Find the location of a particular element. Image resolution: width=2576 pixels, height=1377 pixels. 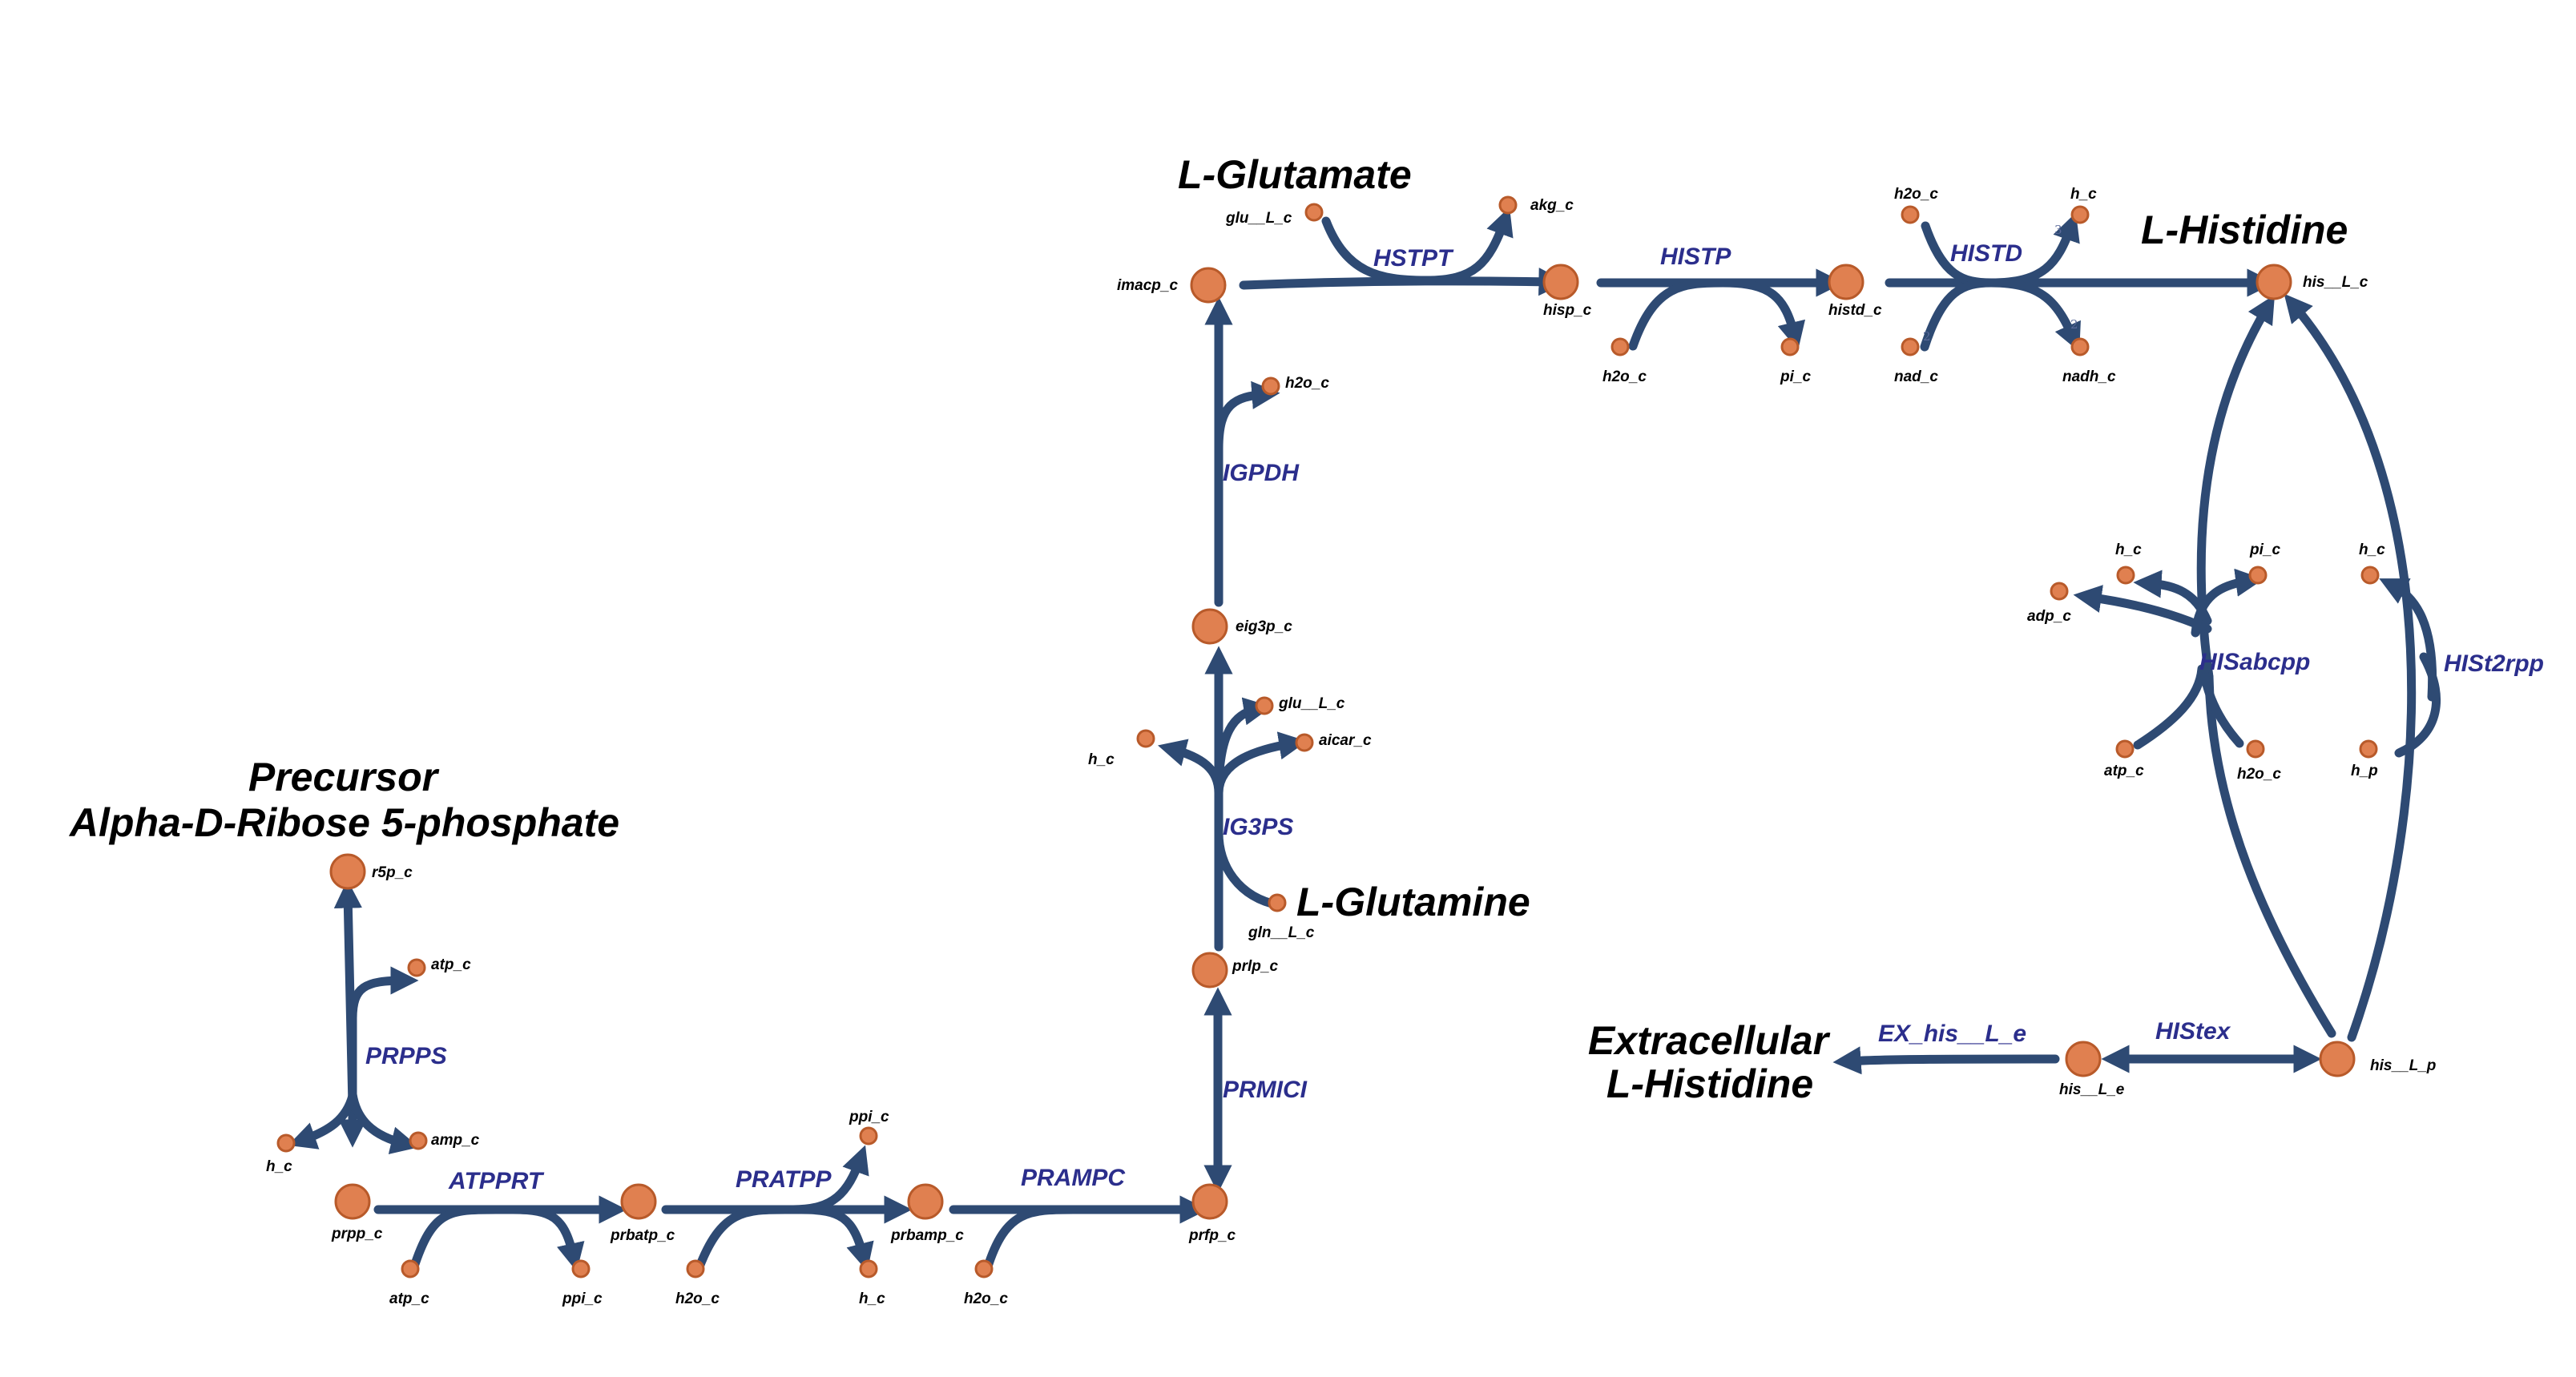

label-h_c-histd: h_c is located at coordinates (2083, 194).